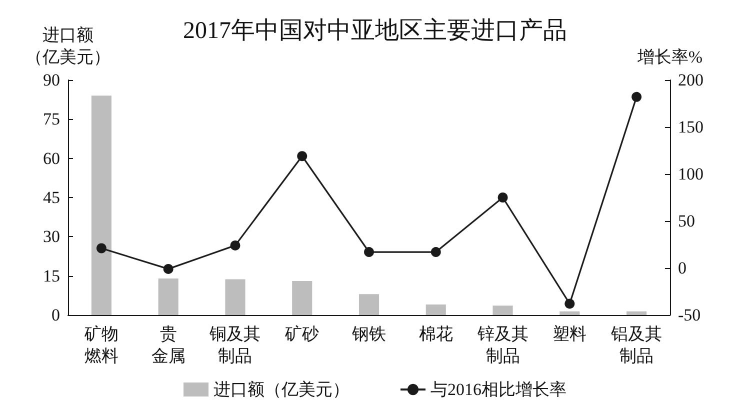 This screenshot has width=750, height=415. Describe the element at coordinates (689, 315) in the screenshot. I see `y2-tick-label: -50` at that location.